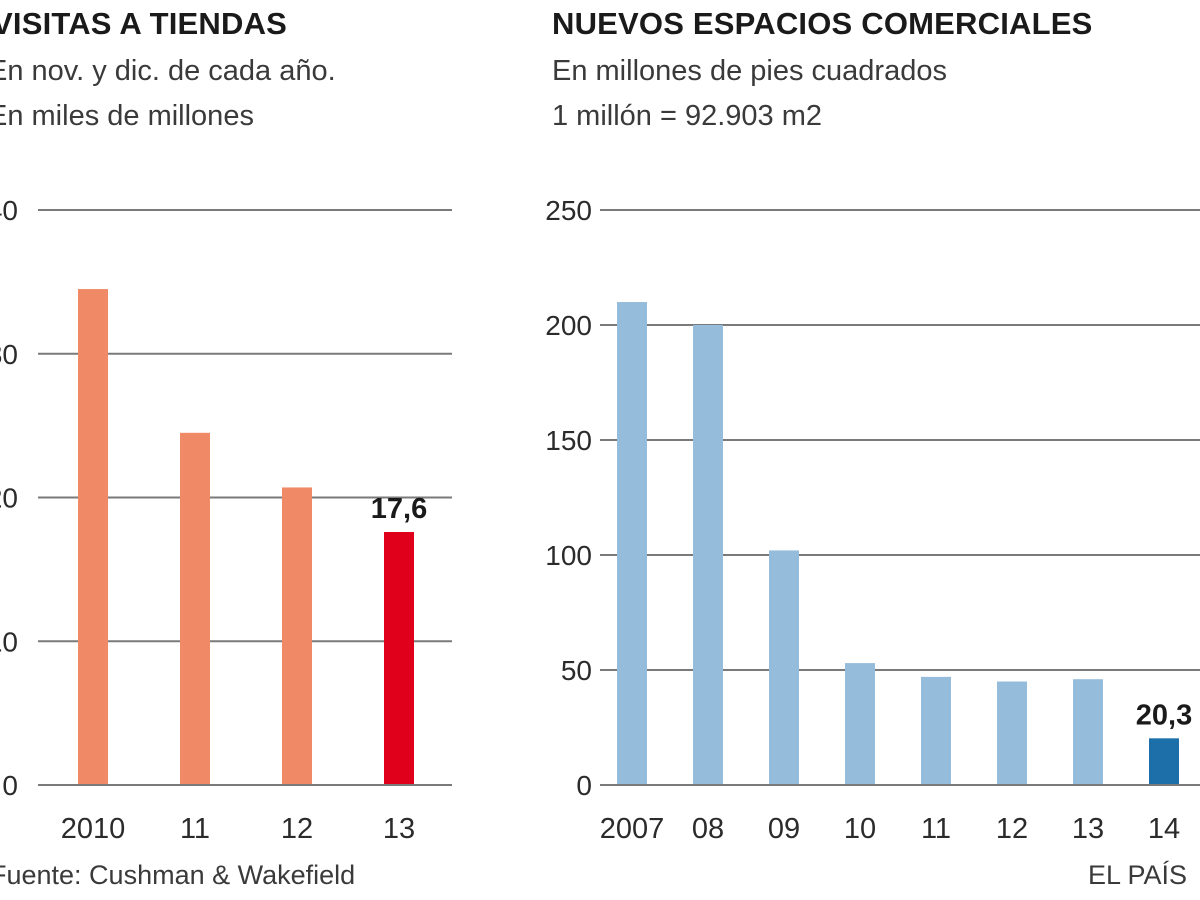 Image resolution: width=1200 pixels, height=900 pixels. What do you see at coordinates (784, 829) in the screenshot?
I see `right-x-tick-label: 09` at bounding box center [784, 829].